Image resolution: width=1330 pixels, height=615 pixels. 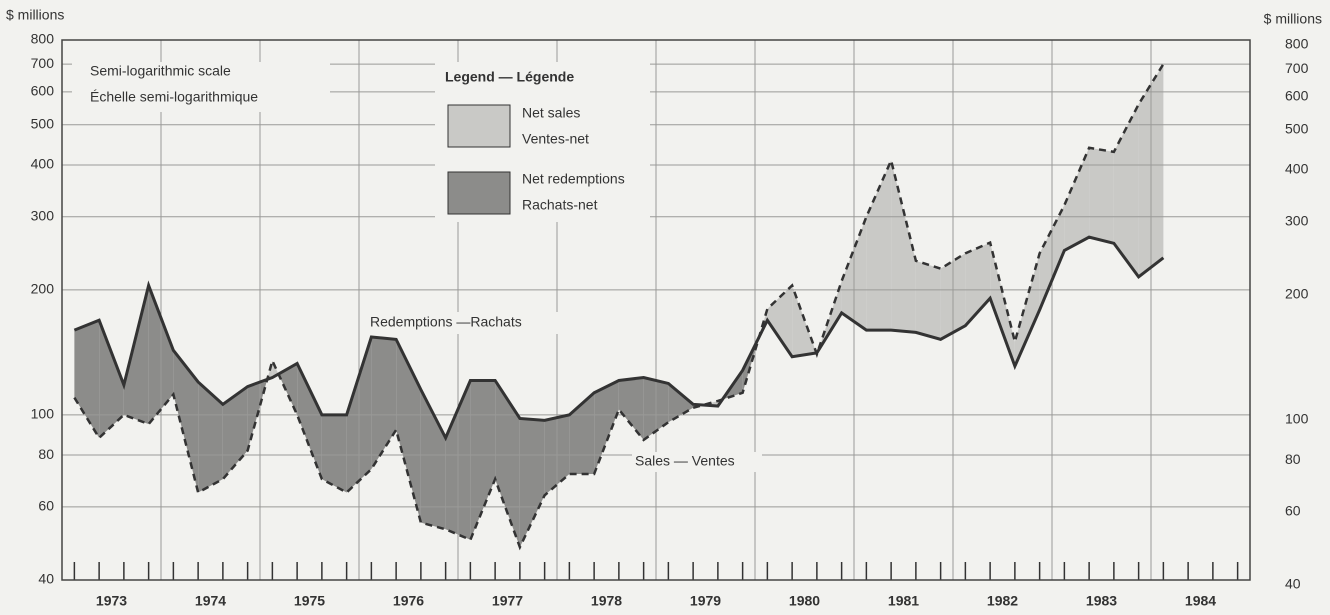 I want to click on y-tick-label: 300, so click(x=43, y=216).